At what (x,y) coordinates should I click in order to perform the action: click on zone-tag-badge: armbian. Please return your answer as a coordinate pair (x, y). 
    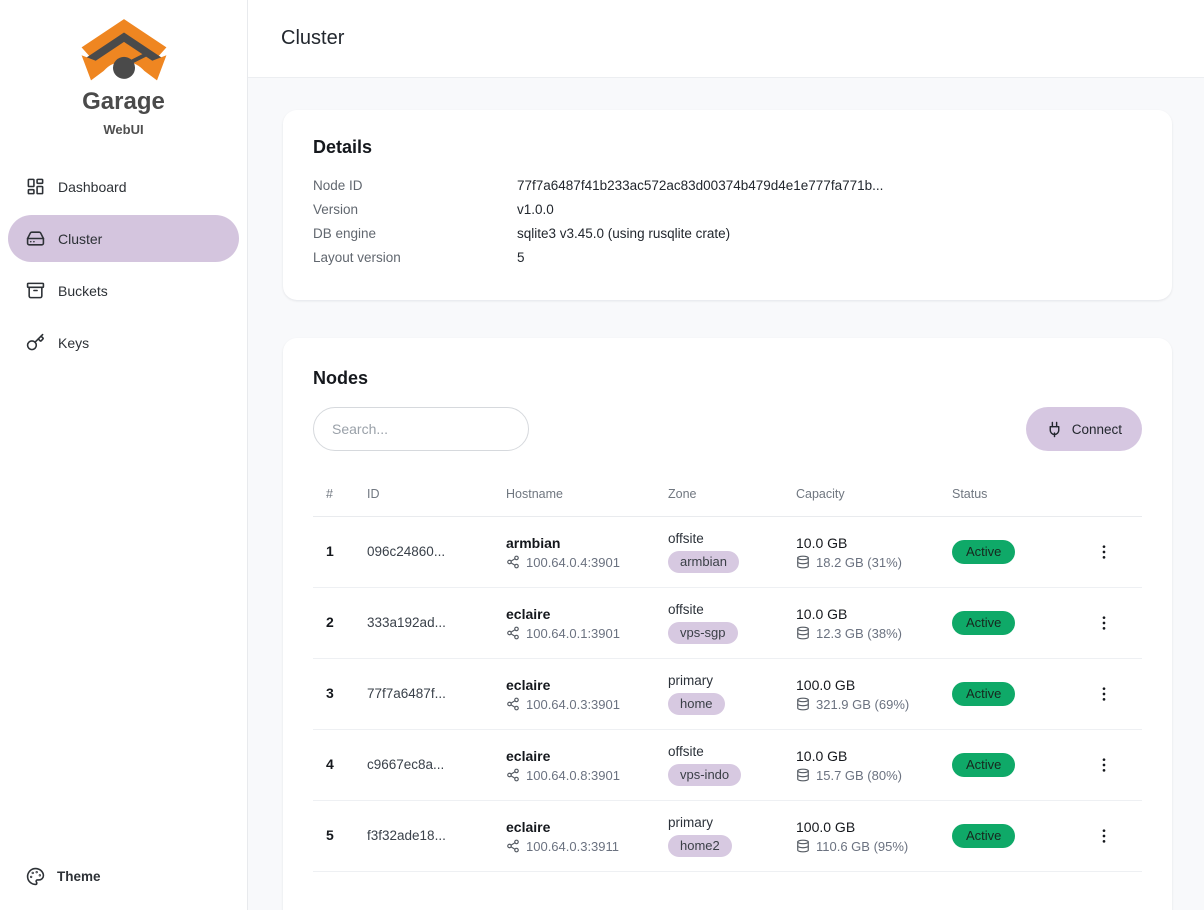
    Looking at the image, I should click on (703, 562).